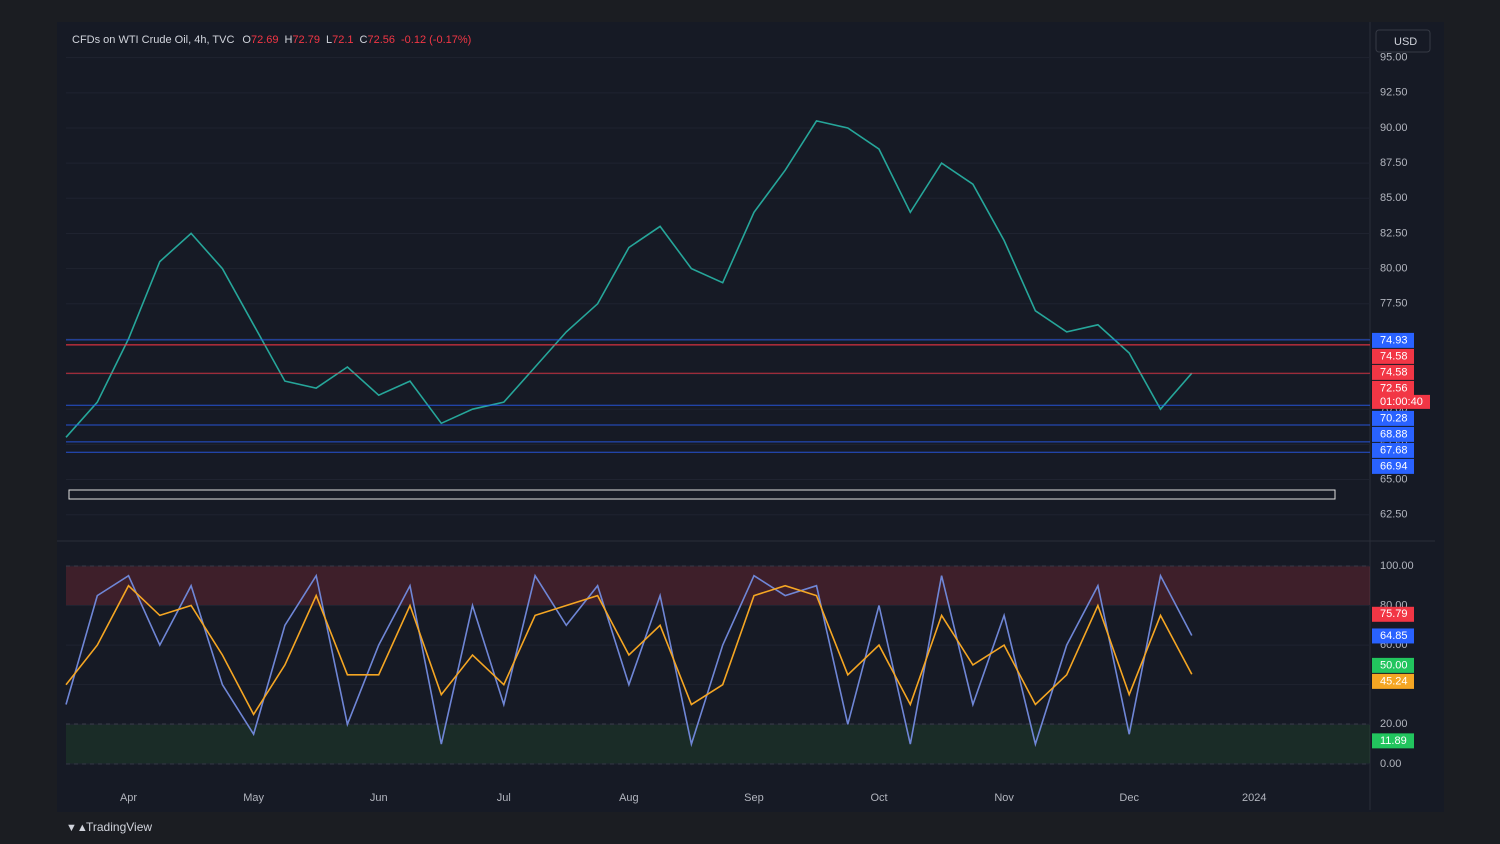  What do you see at coordinates (1394, 269) in the screenshot?
I see `y-tick-label: 80.00` at bounding box center [1394, 269].